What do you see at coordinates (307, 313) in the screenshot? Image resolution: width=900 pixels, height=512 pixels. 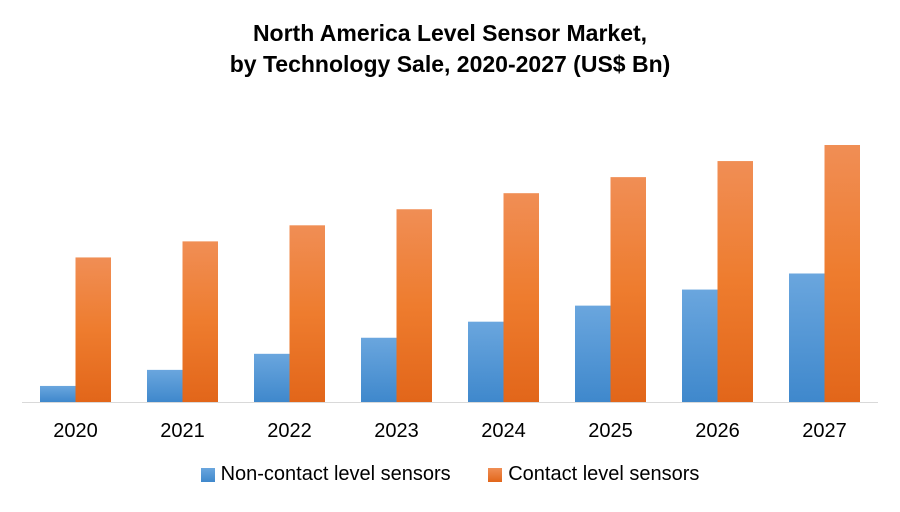 I see `bar-contact-2022` at bounding box center [307, 313].